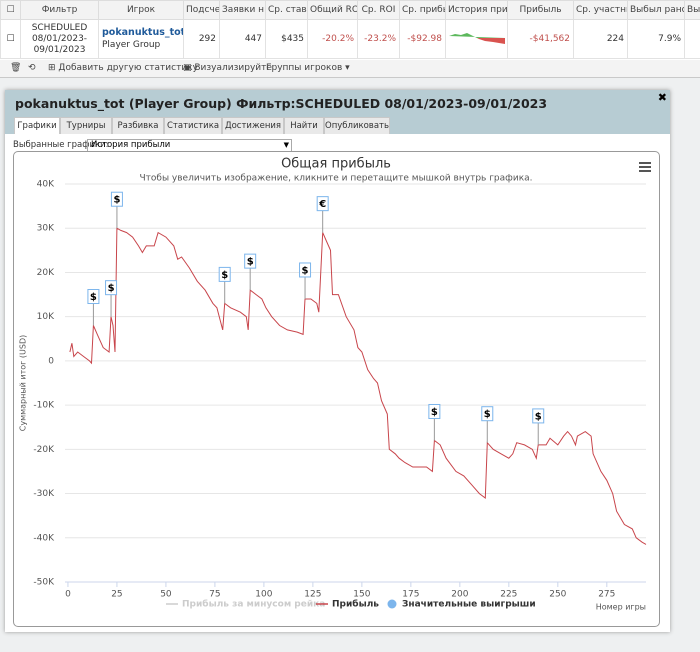 The width and height of the screenshot is (700, 652). Describe the element at coordinates (193, 125) in the screenshot. I see `tab: Статистика` at that location.